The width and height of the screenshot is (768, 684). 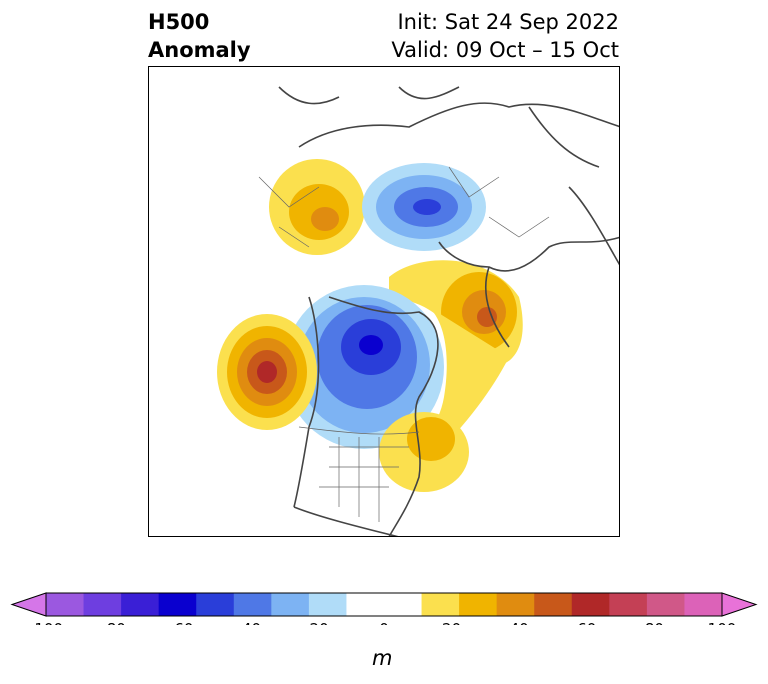 I want to click on colorbar: -100 -80 -60 -40 -20 0 20 40 60 80 100, so click(x=384, y=608).